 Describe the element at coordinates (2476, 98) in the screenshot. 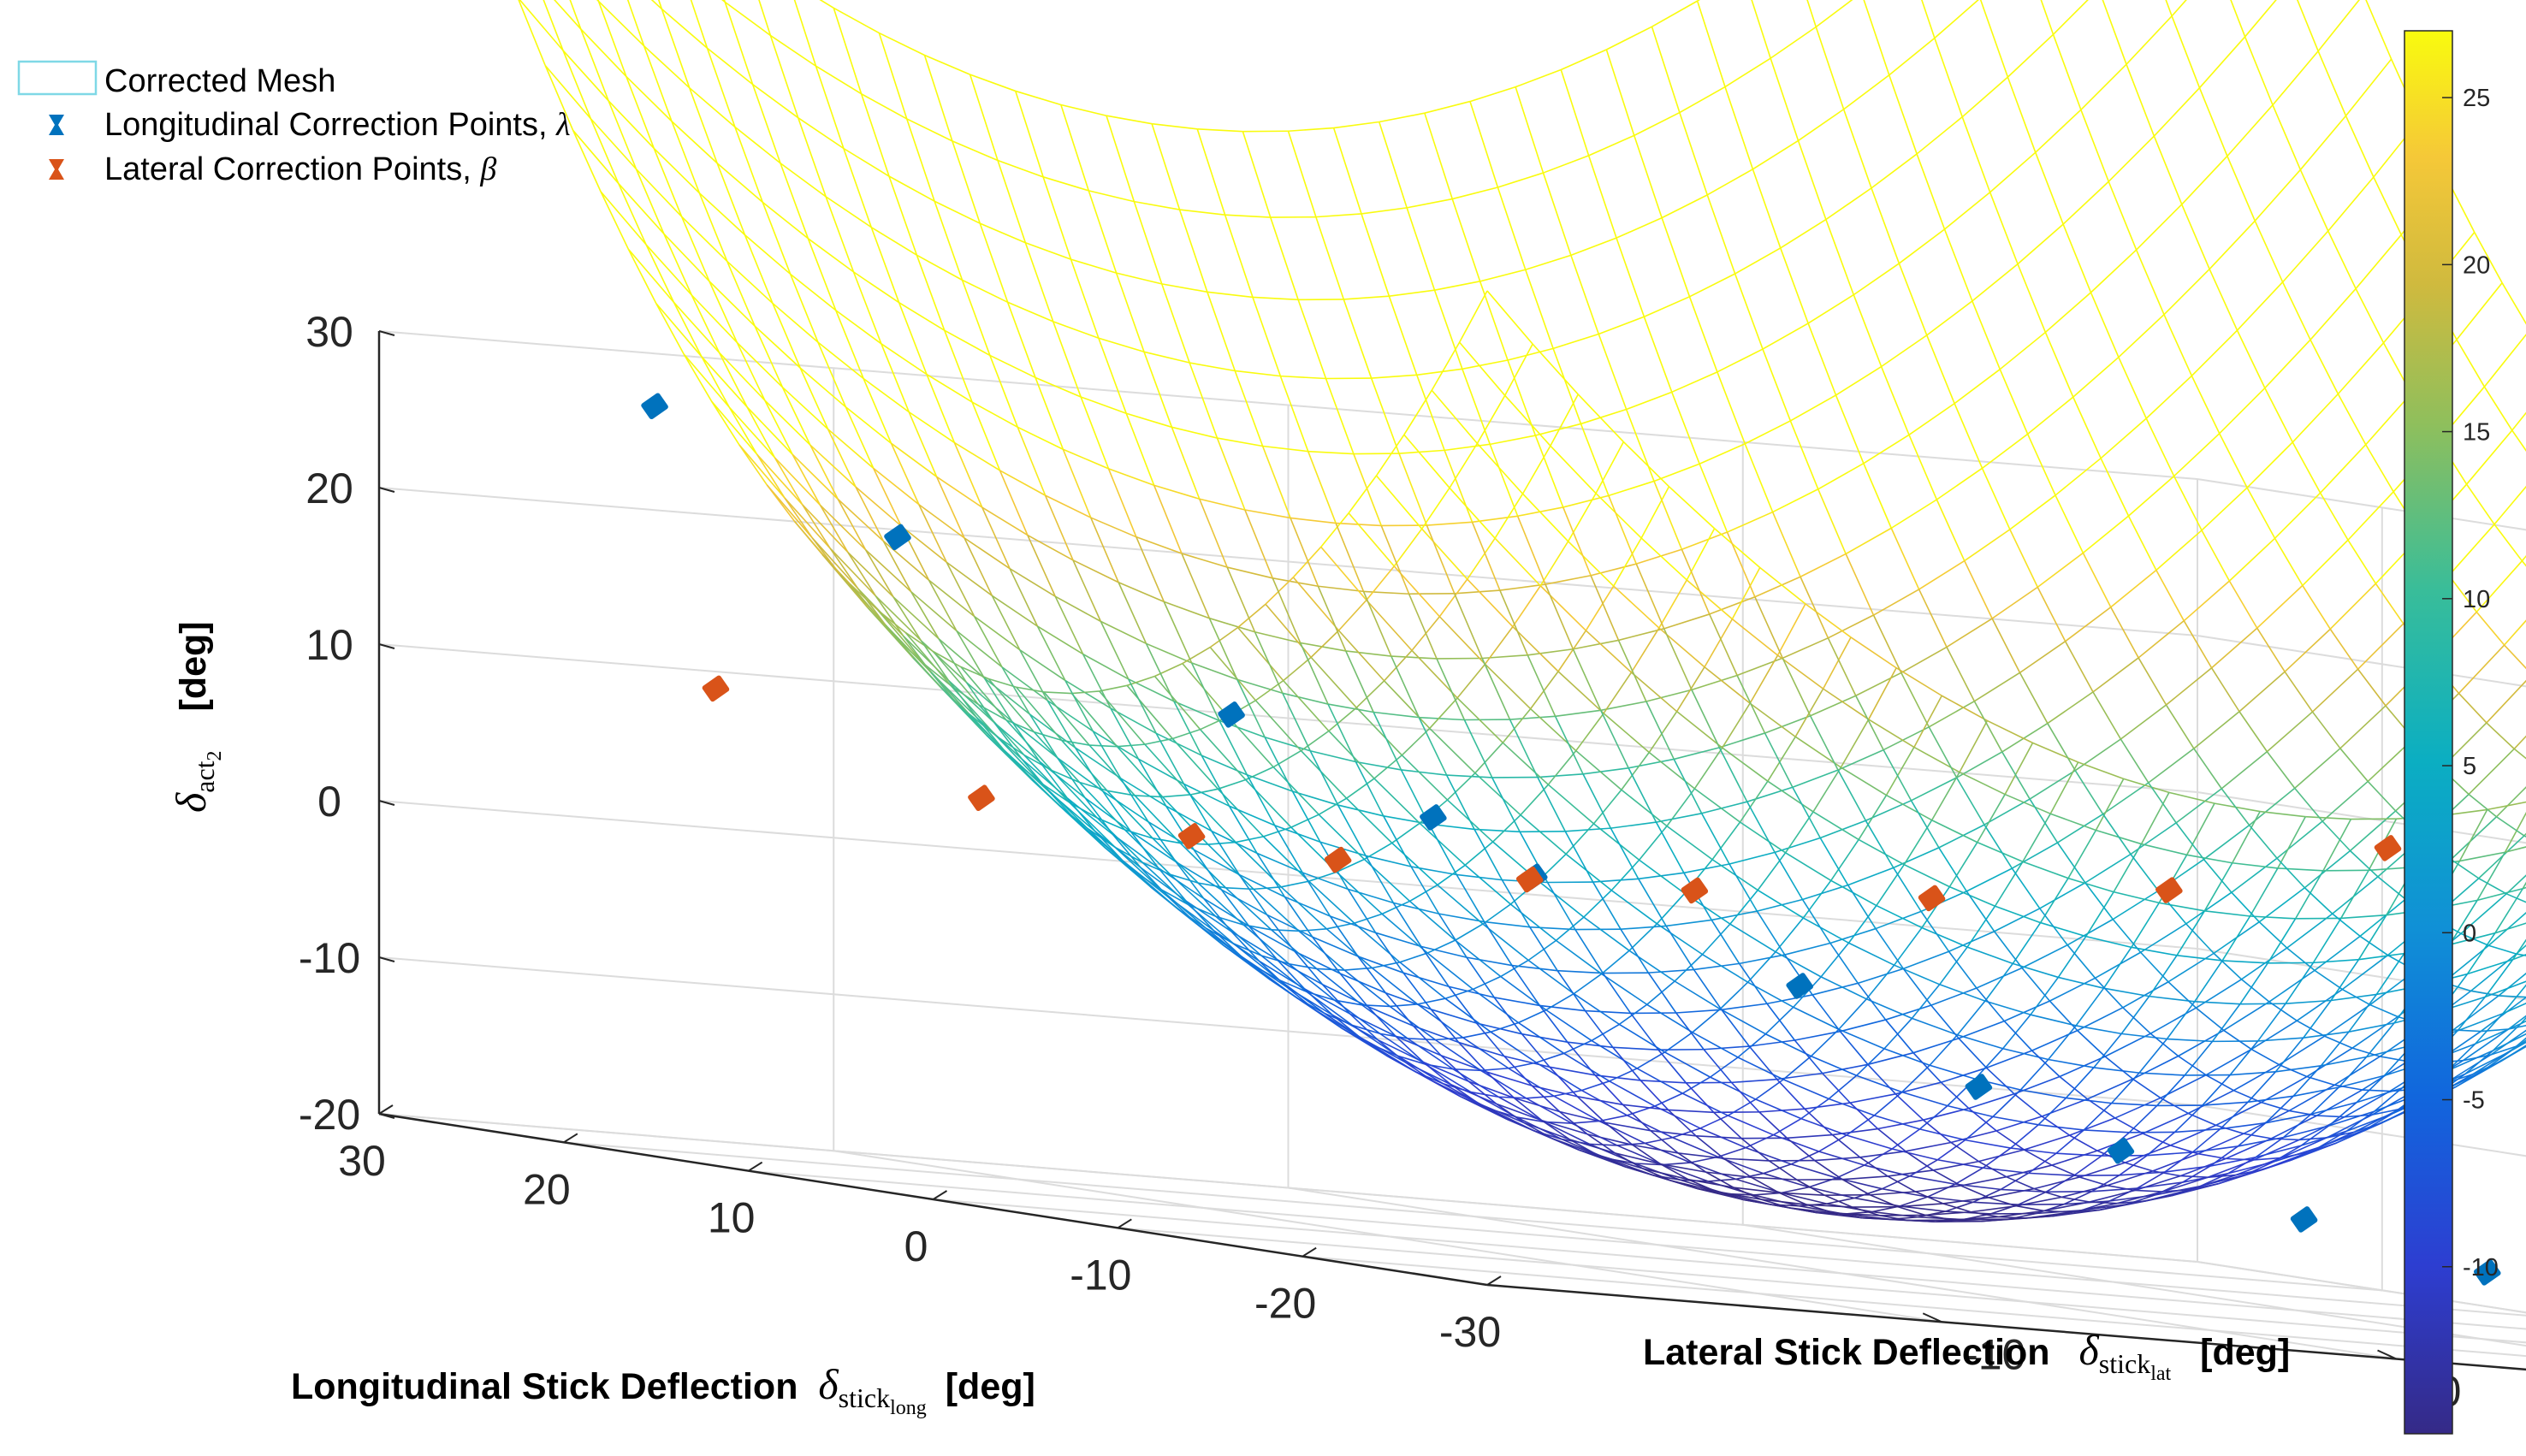

I see `colorbar-tick-label: 25` at that location.